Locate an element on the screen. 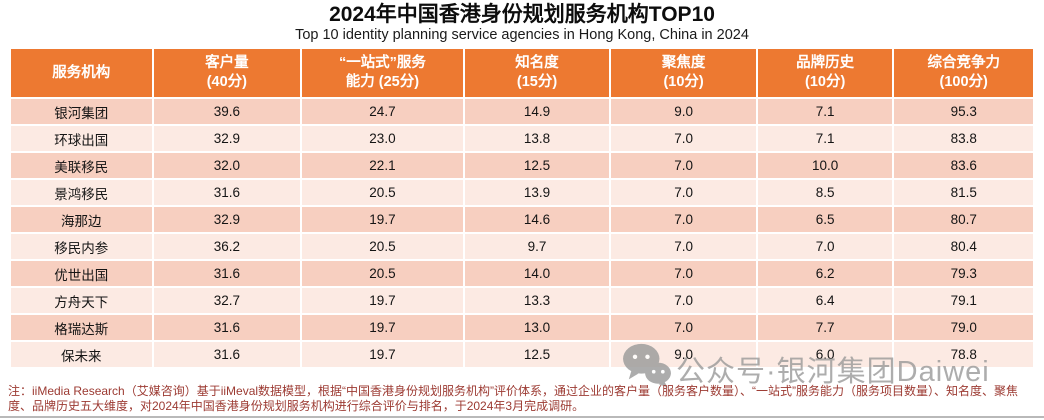  score-cell: 6.0 is located at coordinates (825, 354).